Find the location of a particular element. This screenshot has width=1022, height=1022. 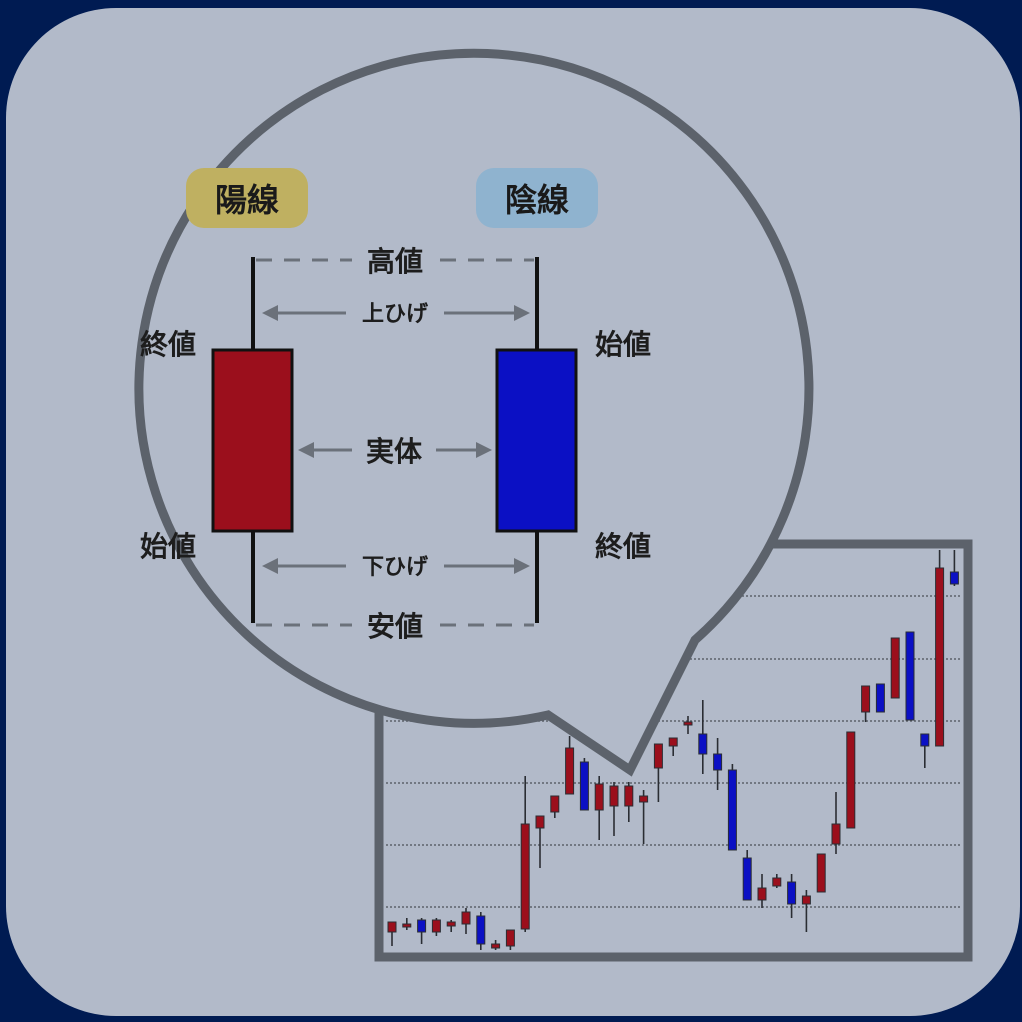

lower-shadow-label: 下ひげ is located at coordinates (395, 567).